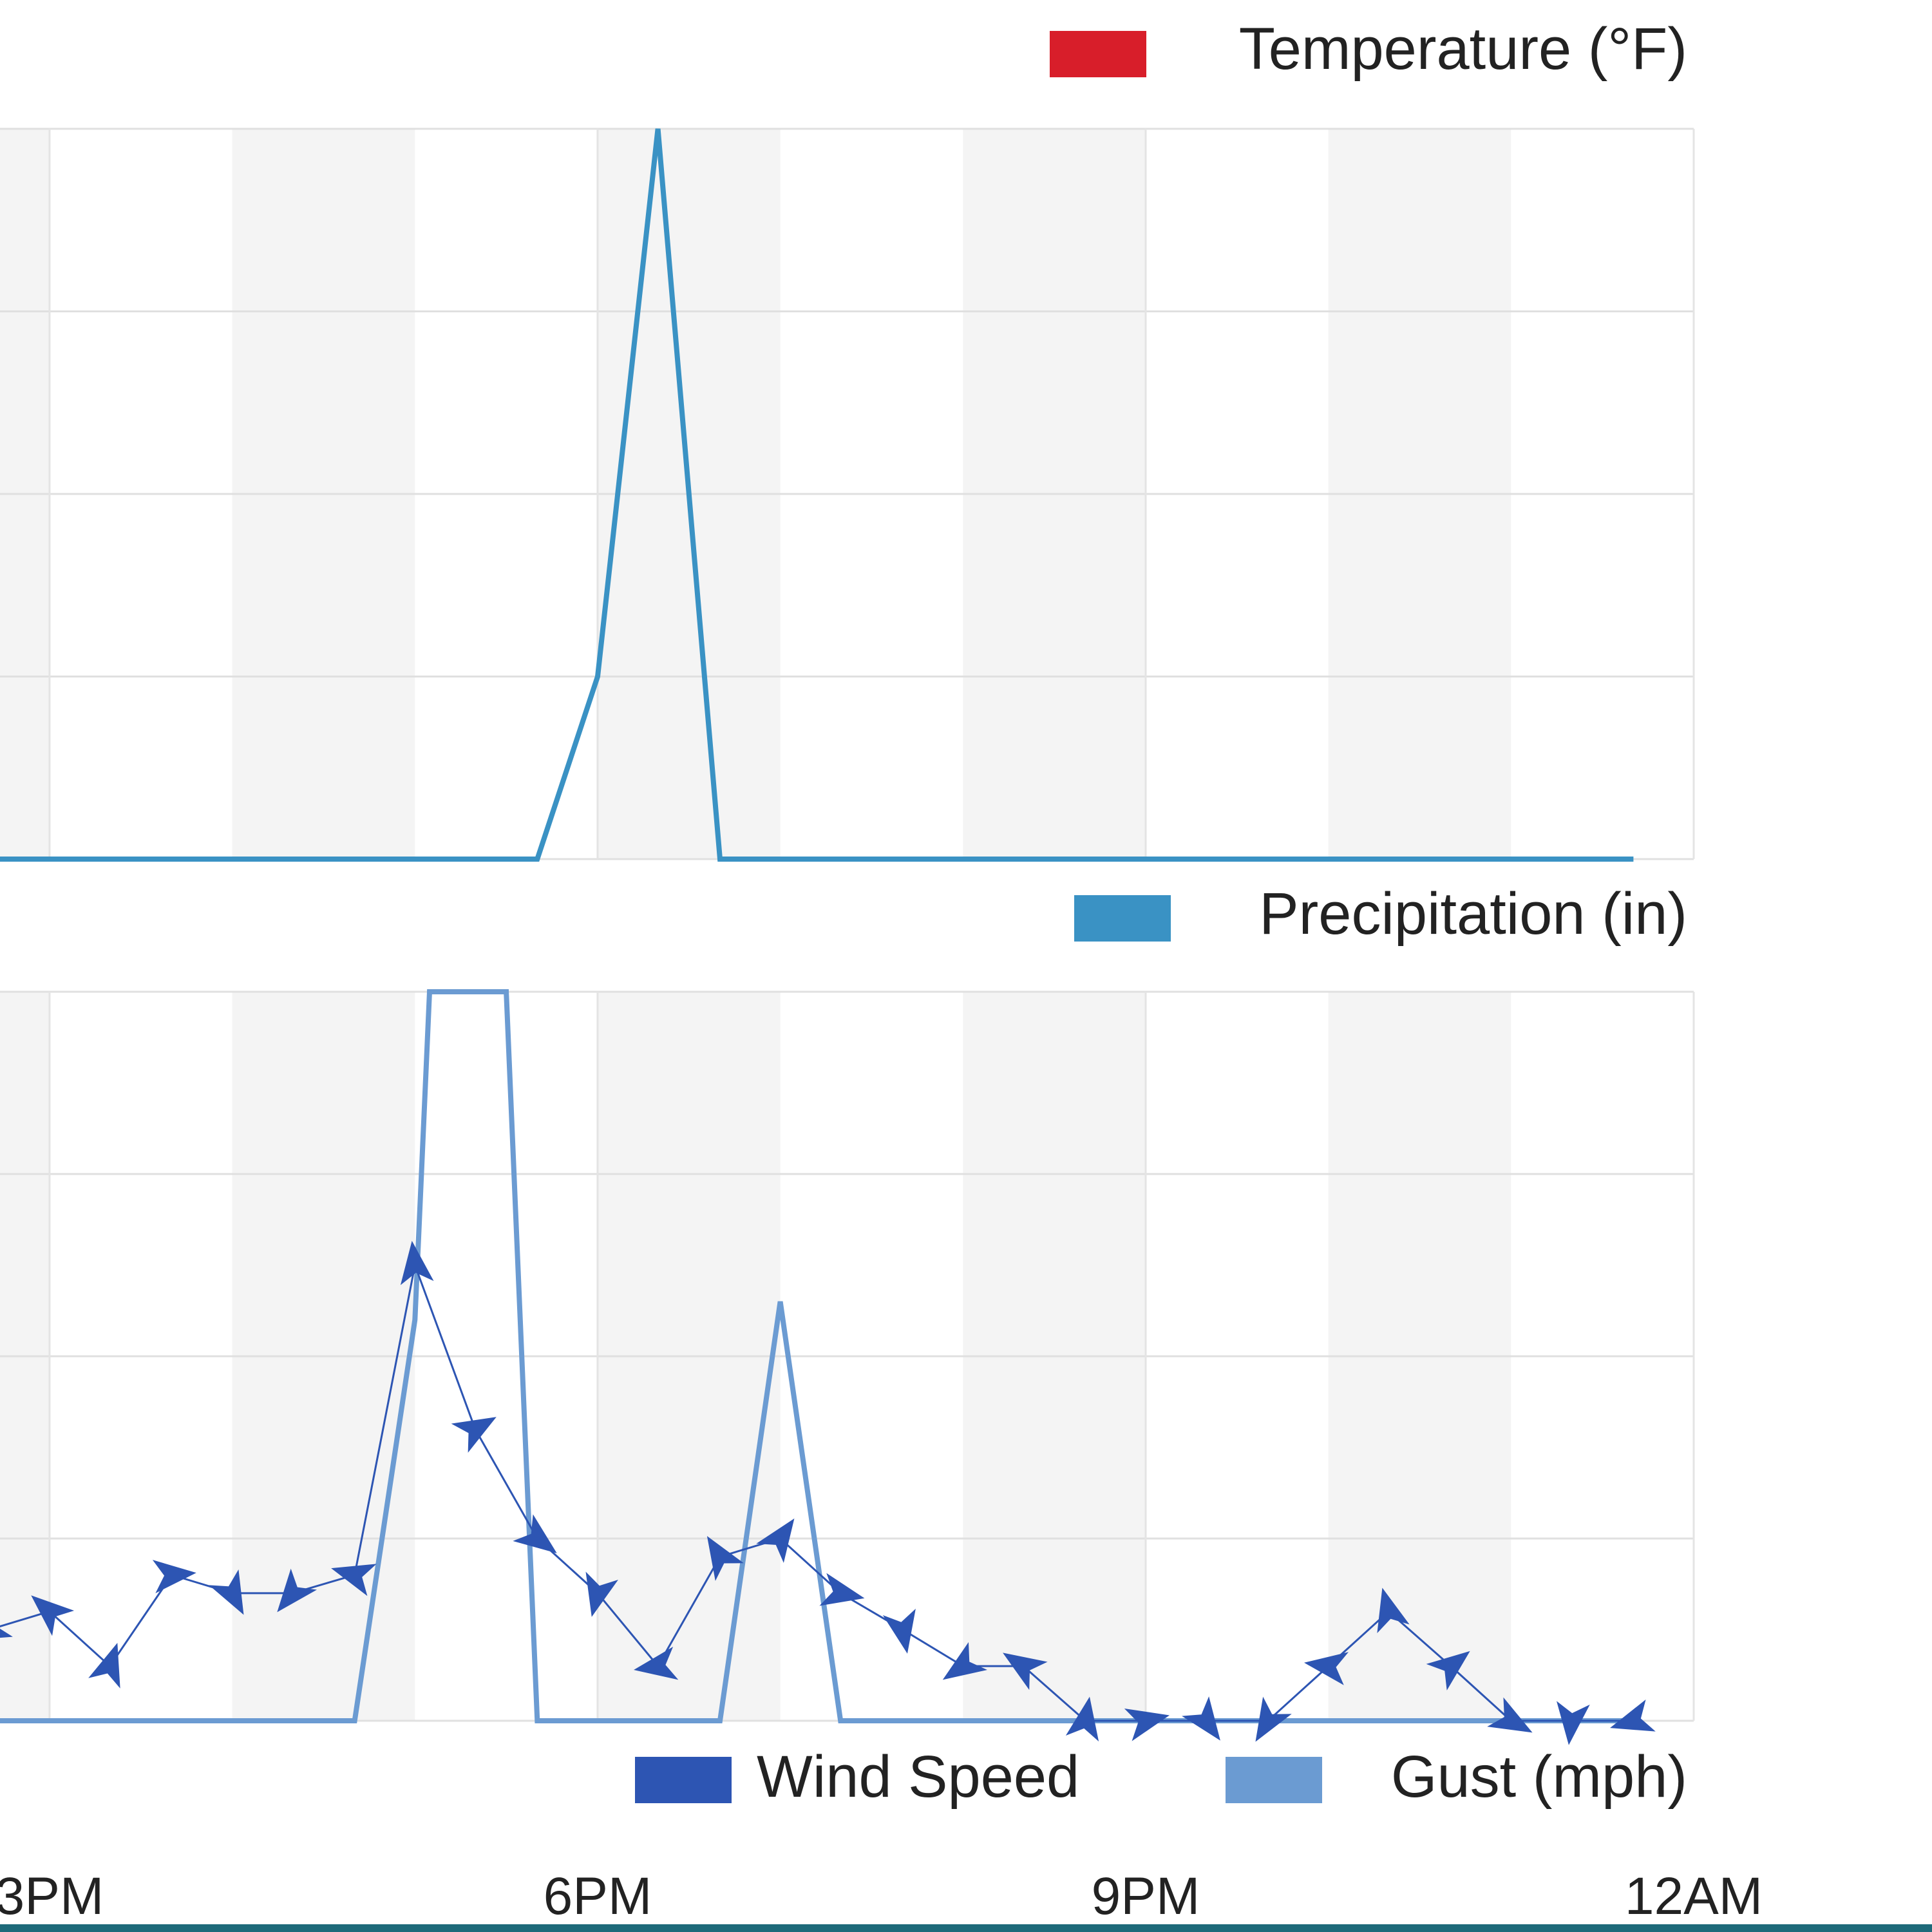 The image size is (1932, 1932). I want to click on legend-precipitation: Precipitation (in), so click(1380, 914).